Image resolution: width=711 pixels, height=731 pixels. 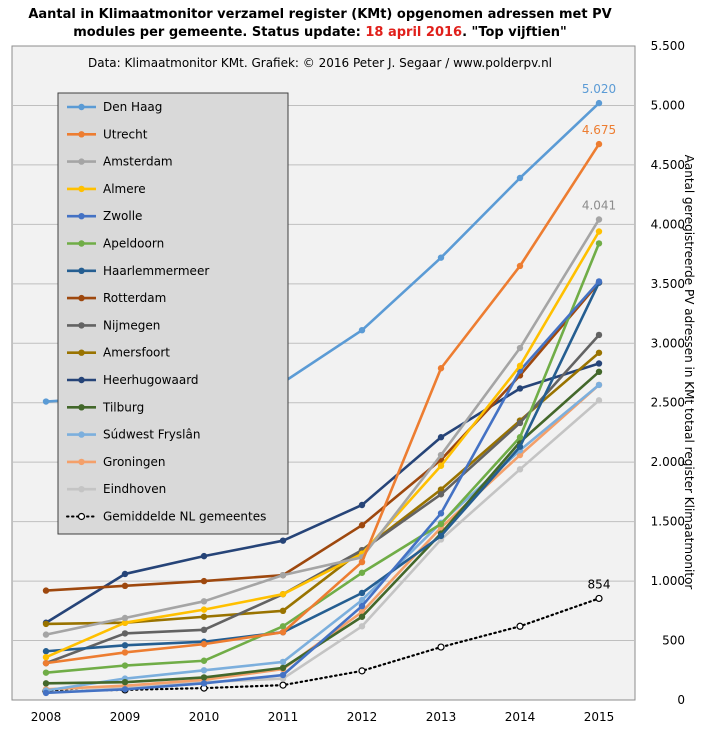 I want to click on legend-item-amsterdam: Amsterdam, so click(x=120, y=162).